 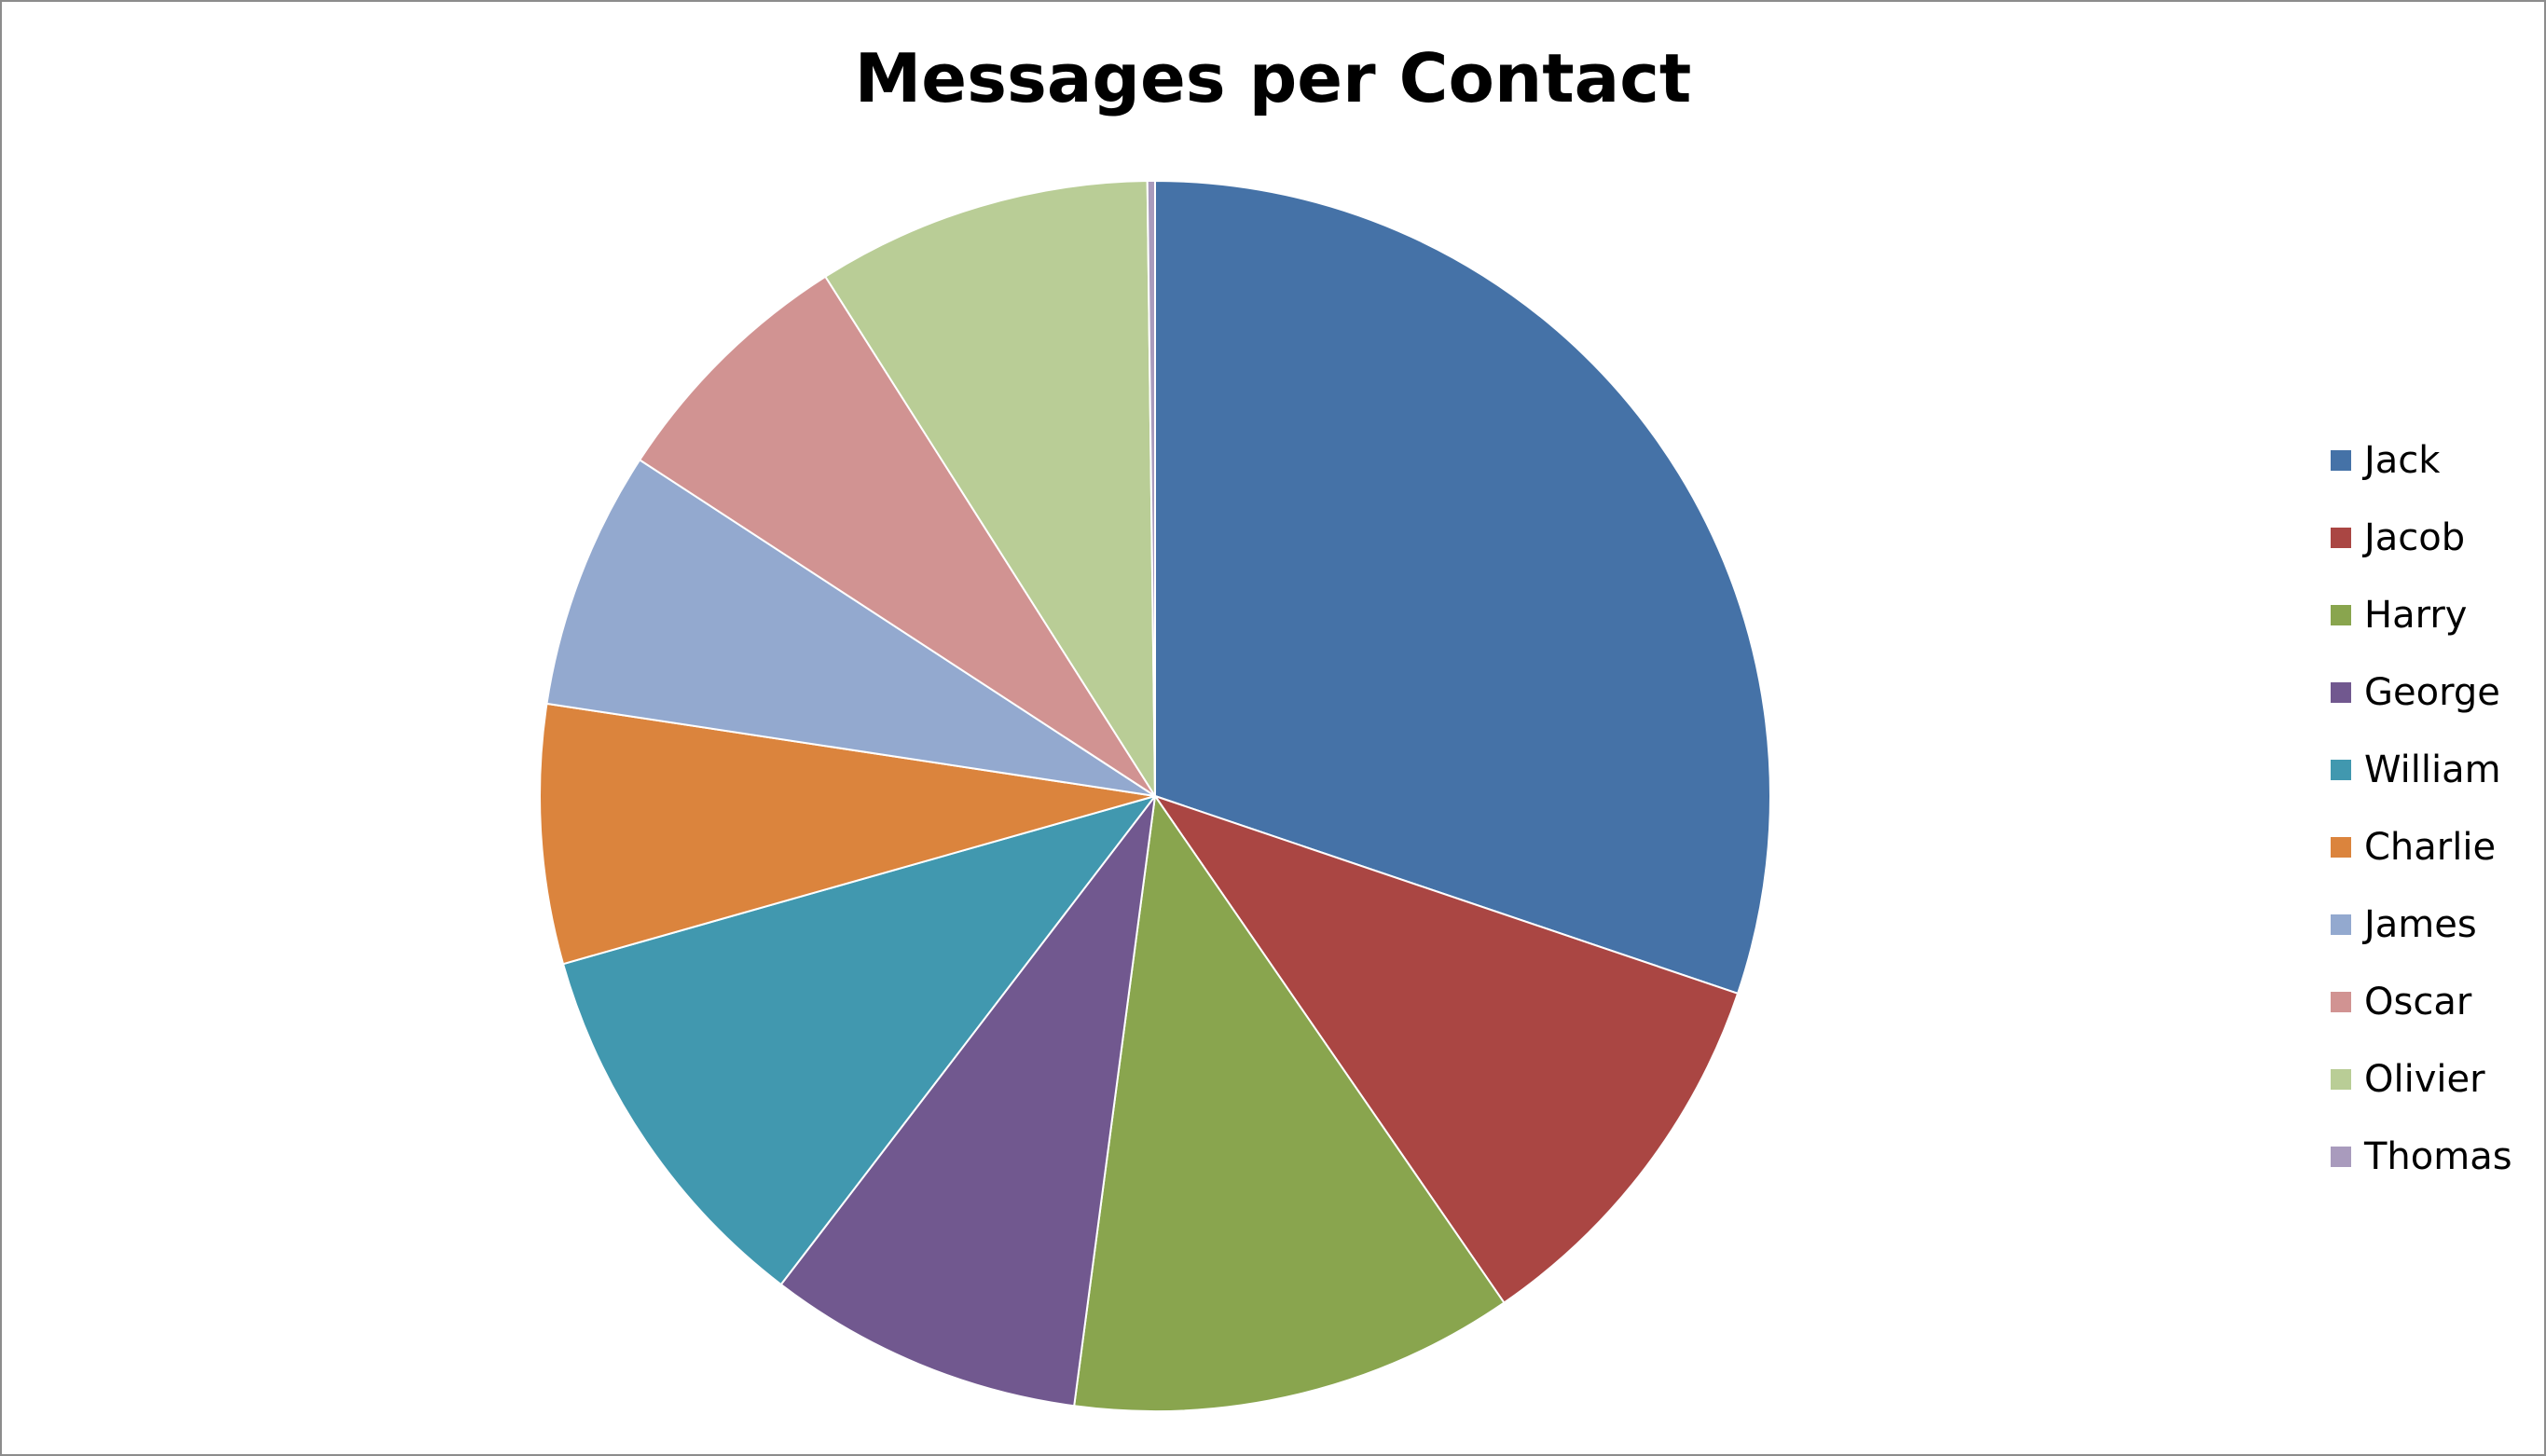 What do you see at coordinates (990, 488) in the screenshot?
I see `pie-slice-olivier` at bounding box center [990, 488].